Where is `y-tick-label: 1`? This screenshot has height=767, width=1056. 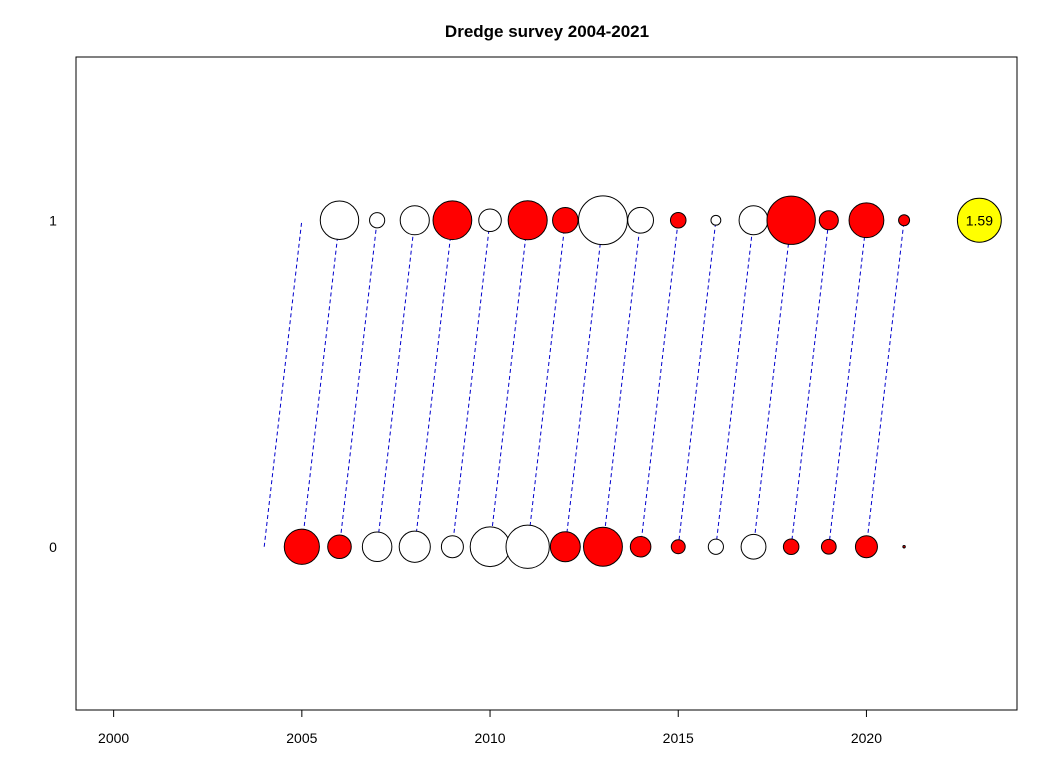 y-tick-label: 1 is located at coordinates (53, 220).